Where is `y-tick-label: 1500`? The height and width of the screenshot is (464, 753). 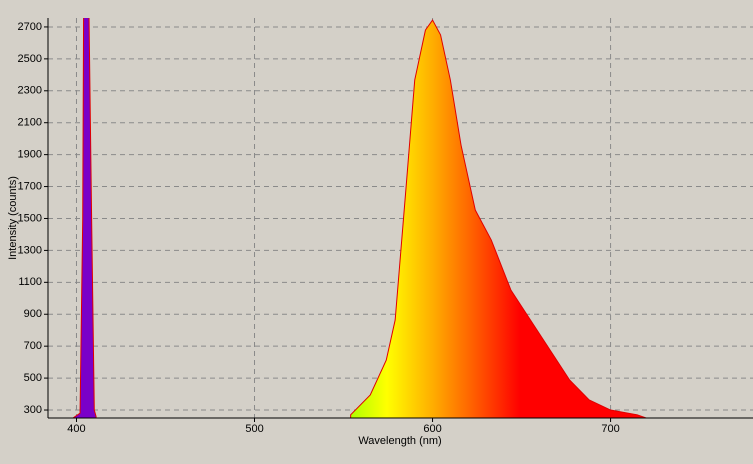
y-tick-label: 1500 is located at coordinates (30, 218).